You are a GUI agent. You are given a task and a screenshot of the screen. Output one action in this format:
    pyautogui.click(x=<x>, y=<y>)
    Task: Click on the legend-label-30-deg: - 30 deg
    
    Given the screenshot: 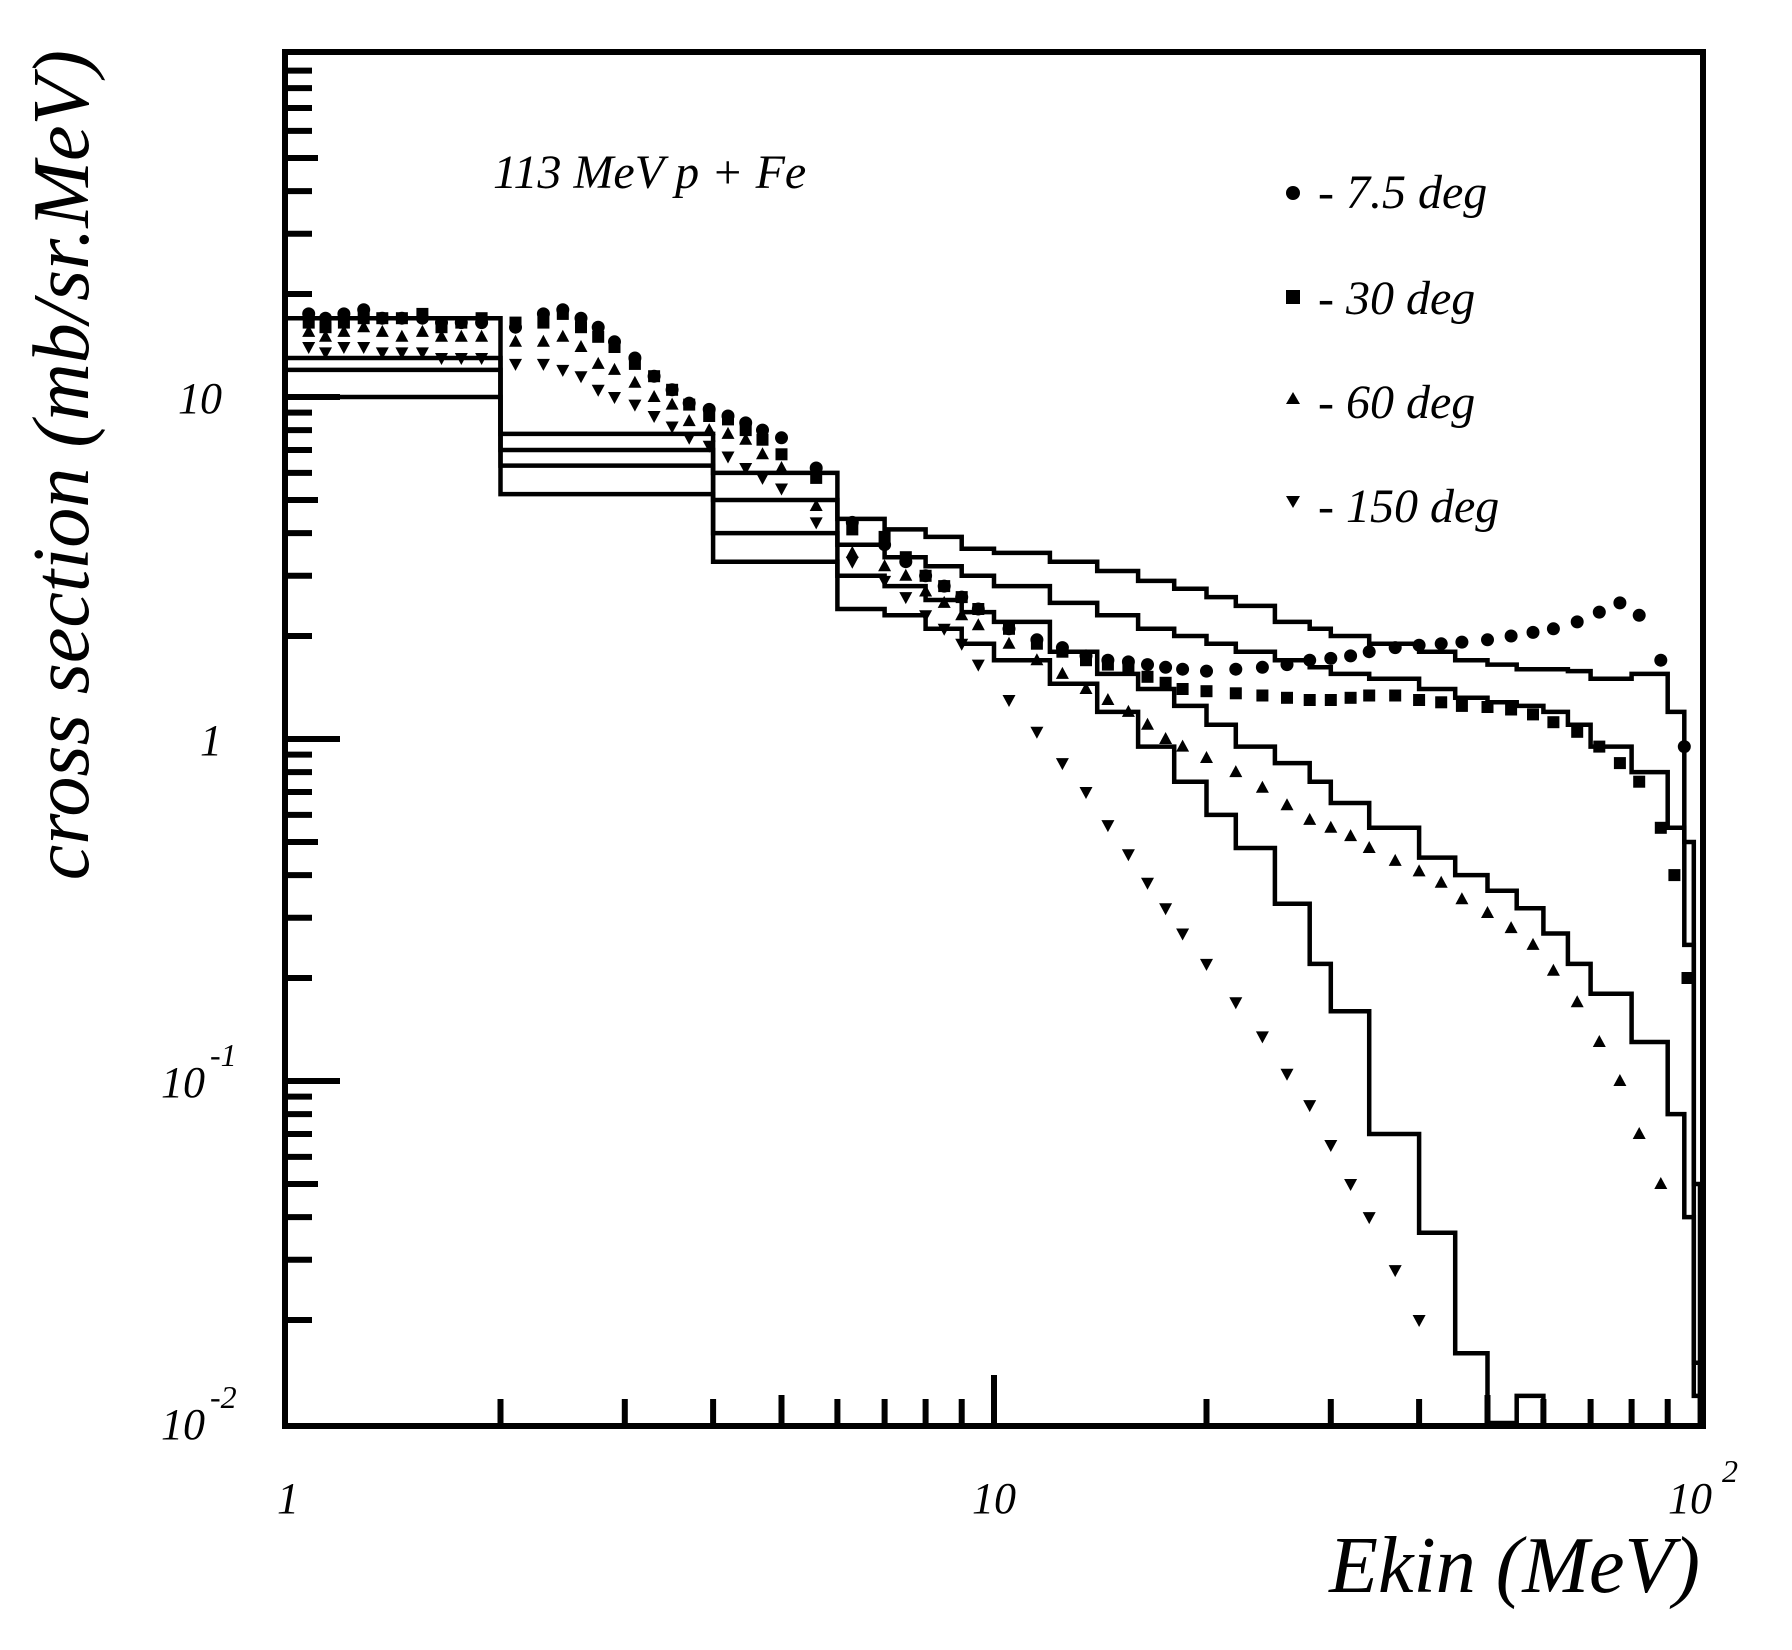 What is the action you would take?
    pyautogui.click(x=1396, y=298)
    